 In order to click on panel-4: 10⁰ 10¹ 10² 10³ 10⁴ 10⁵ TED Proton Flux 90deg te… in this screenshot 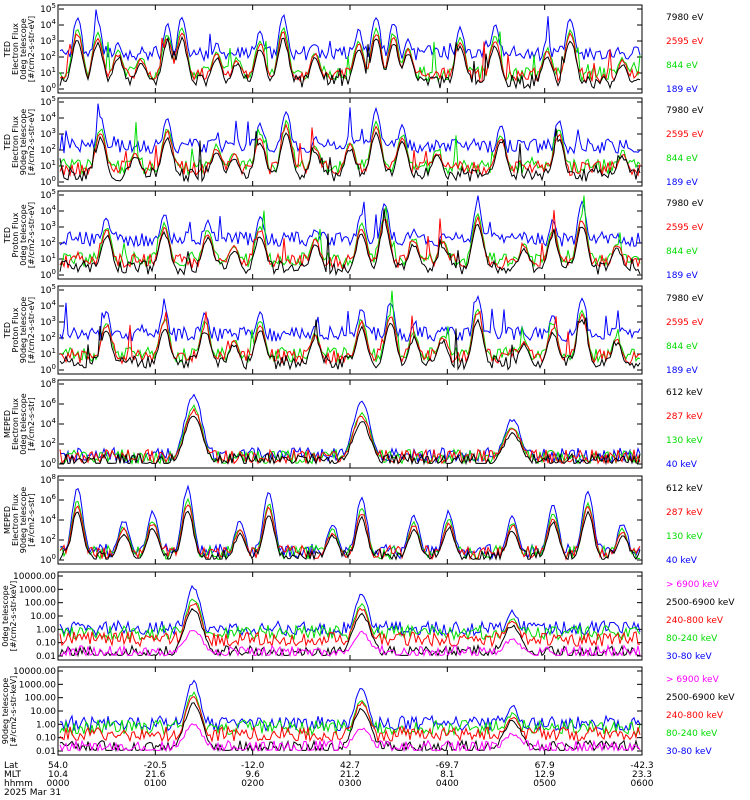, I will do `click(353, 329)`.